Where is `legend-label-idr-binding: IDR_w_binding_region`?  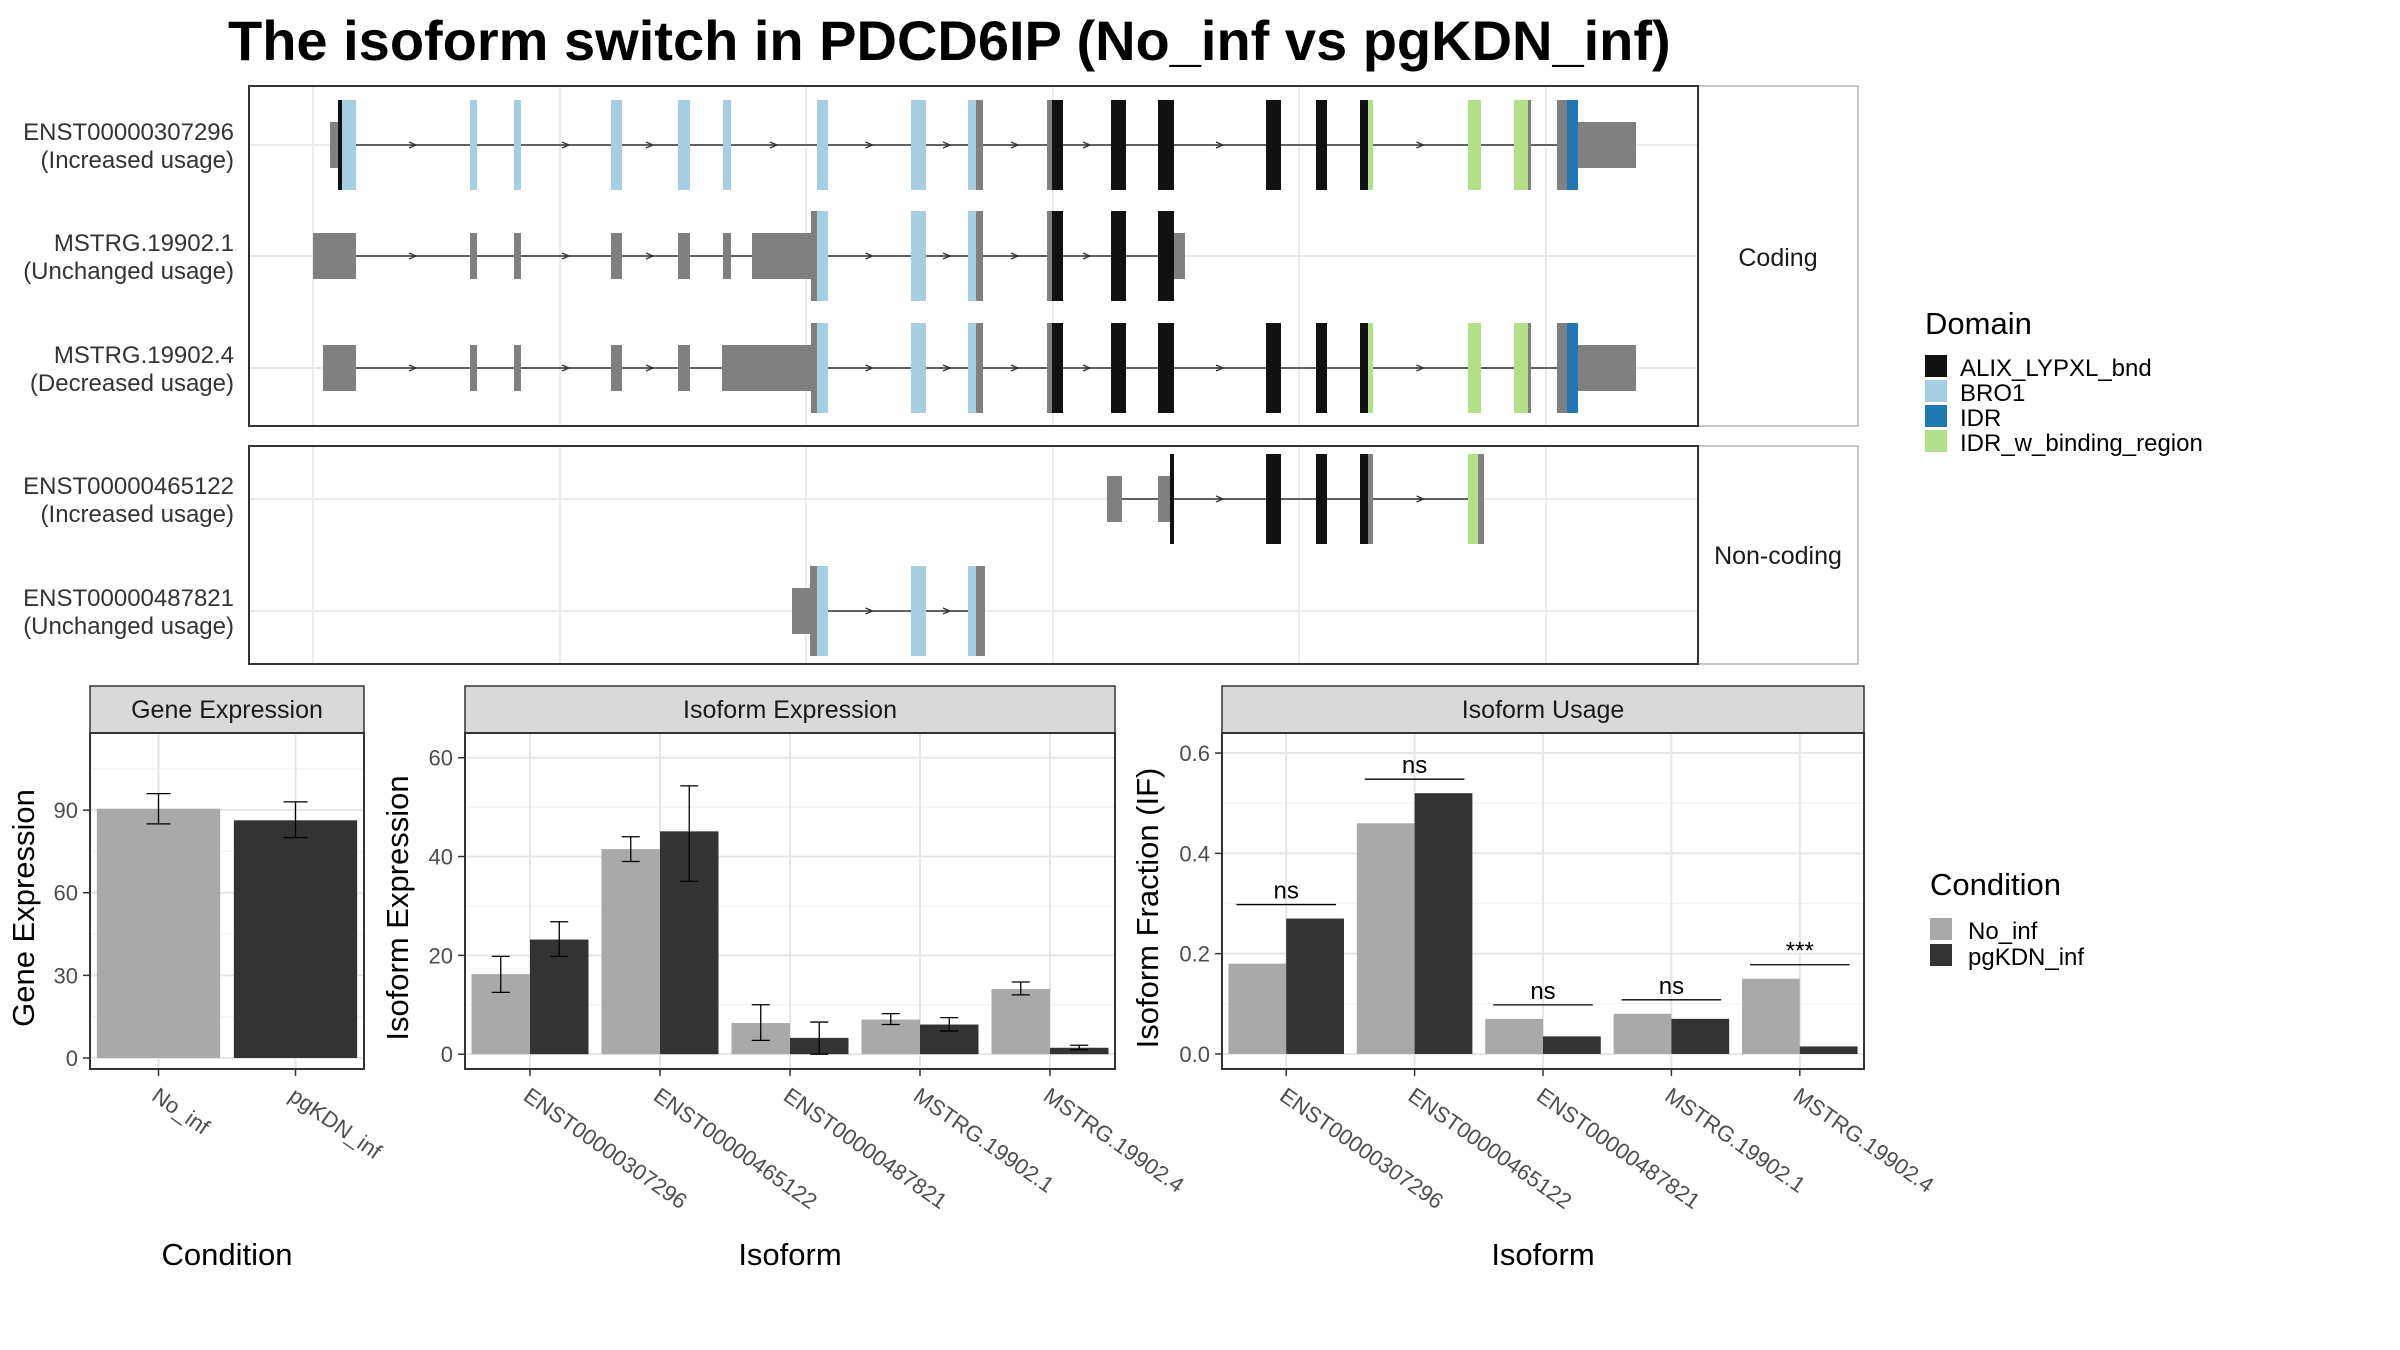 legend-label-idr-binding: IDR_w_binding_region is located at coordinates (2081, 443).